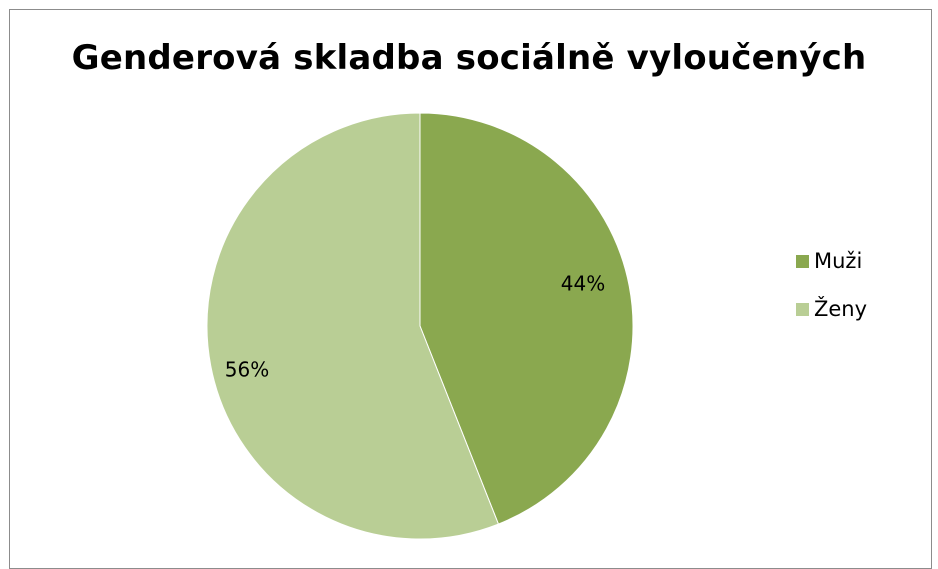 The height and width of the screenshot is (569, 938). What do you see at coordinates (583, 284) in the screenshot?
I see `data-label-muzi: 44%` at bounding box center [583, 284].